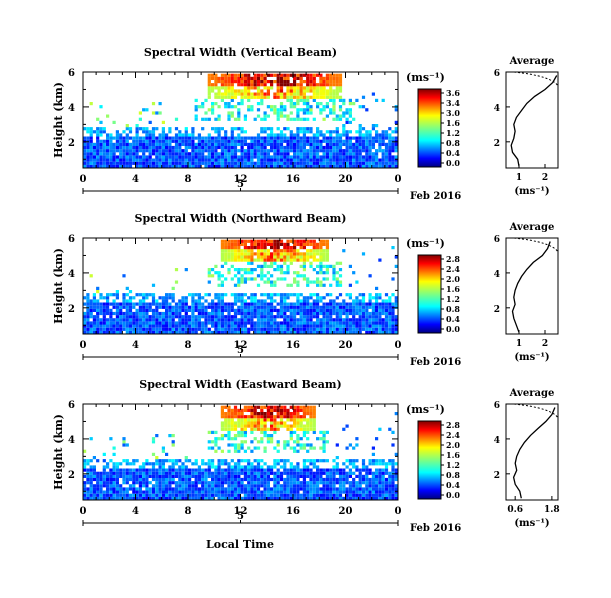 The width and height of the screenshot is (611, 598). I want to click on avg-y-tick-label: 2, so click(497, 476).